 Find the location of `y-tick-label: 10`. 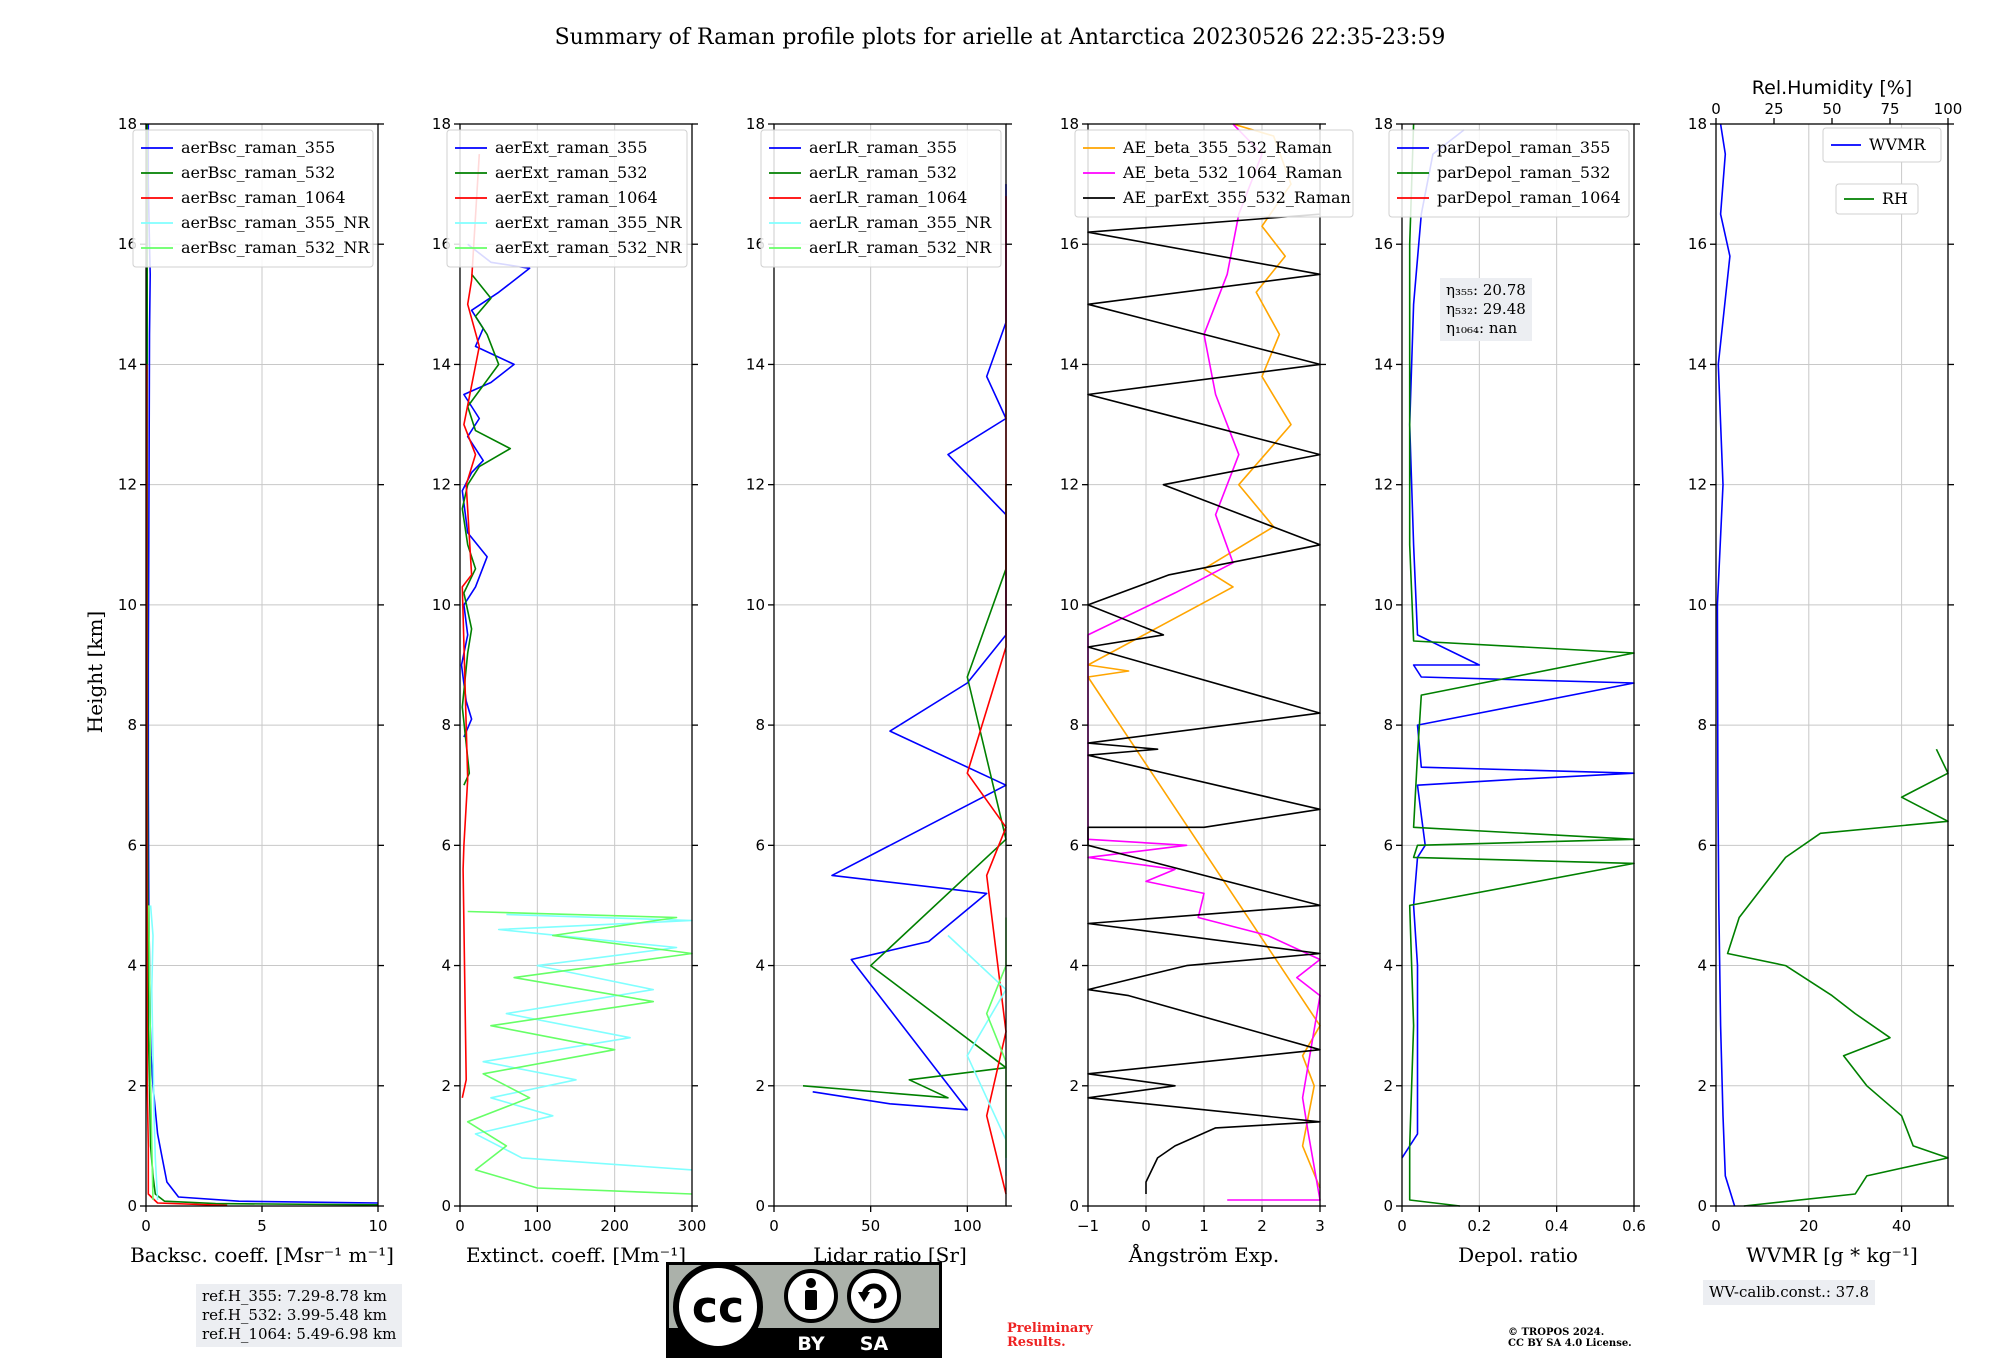

y-tick-label: 10 is located at coordinates (441, 605).